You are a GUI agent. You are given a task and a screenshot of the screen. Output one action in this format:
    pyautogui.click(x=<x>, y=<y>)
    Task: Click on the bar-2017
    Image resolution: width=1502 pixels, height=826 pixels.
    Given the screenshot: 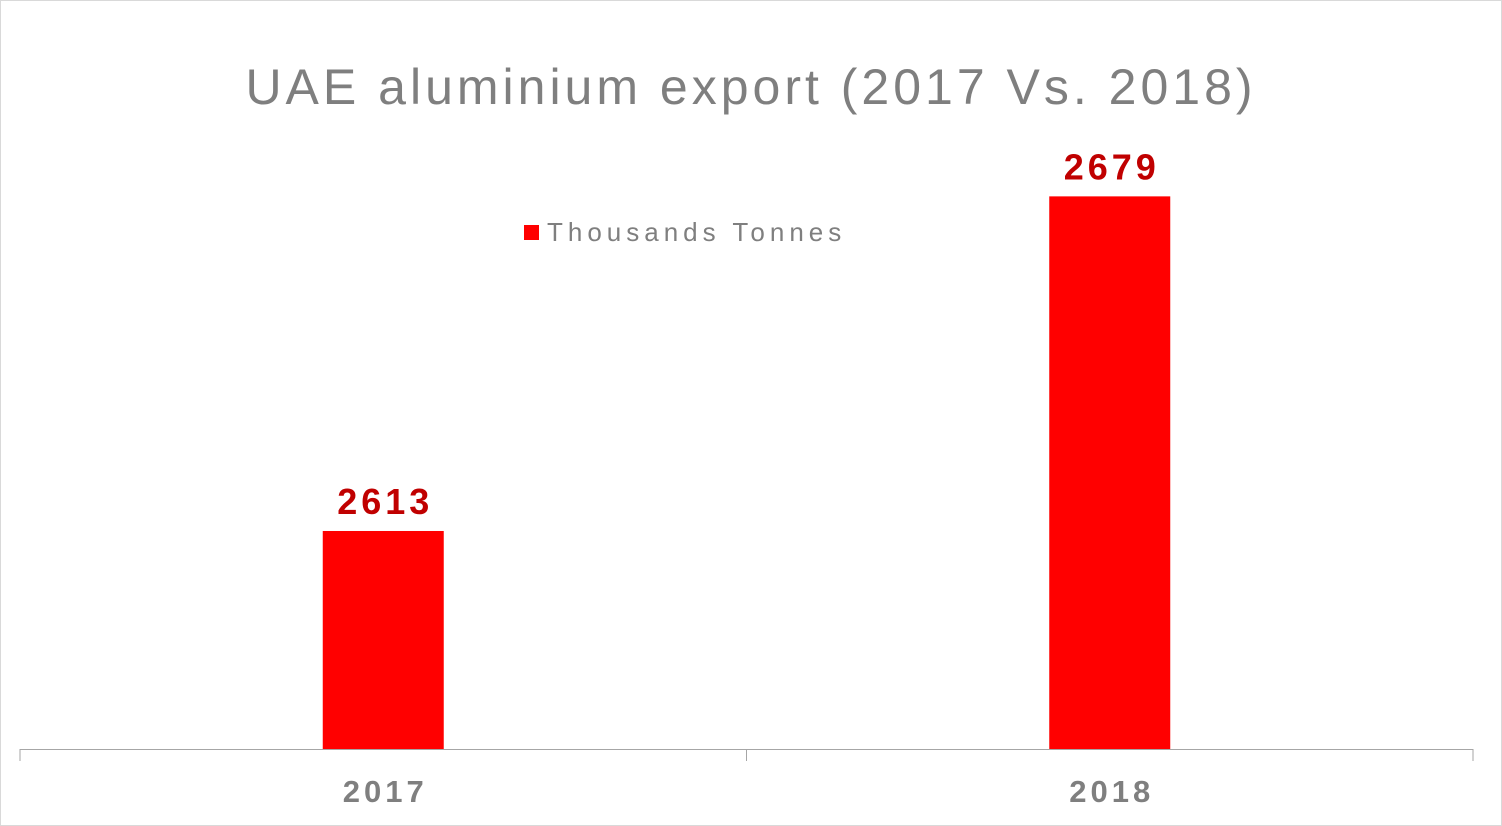 What is the action you would take?
    pyautogui.click(x=383, y=639)
    